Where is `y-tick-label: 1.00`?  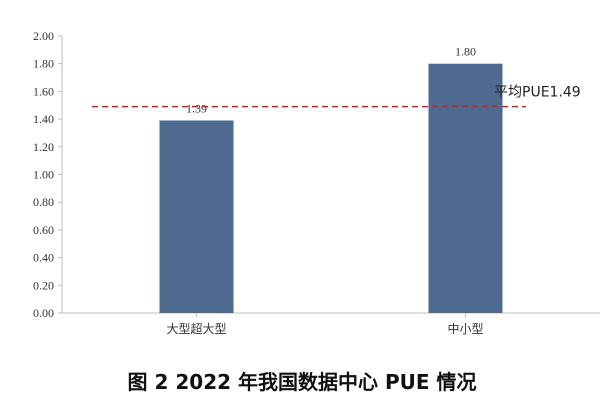
y-tick-label: 1.00 is located at coordinates (43, 175).